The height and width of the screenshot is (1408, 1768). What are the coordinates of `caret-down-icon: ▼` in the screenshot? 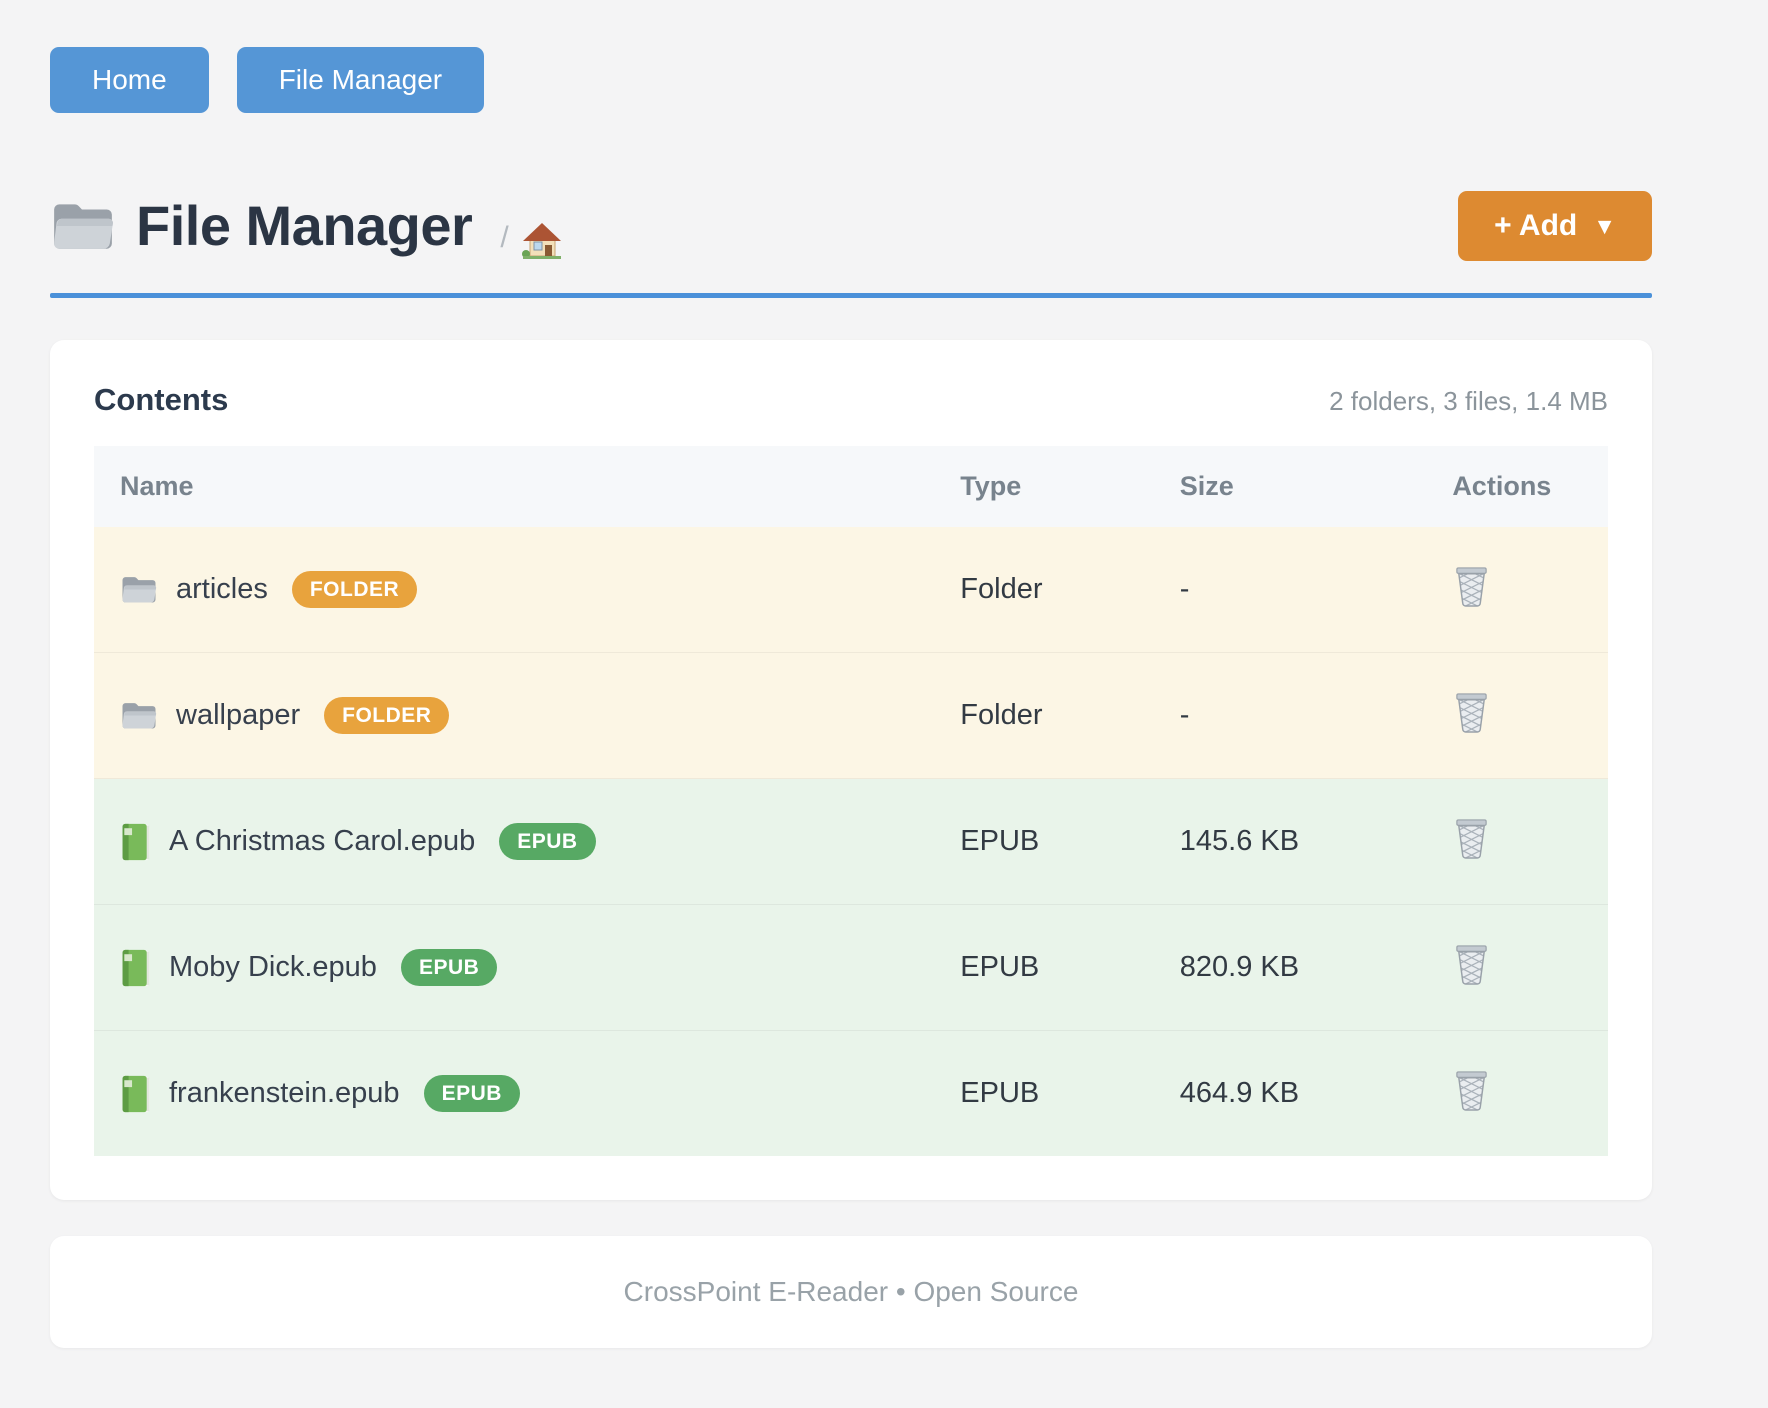 It's located at (1604, 225).